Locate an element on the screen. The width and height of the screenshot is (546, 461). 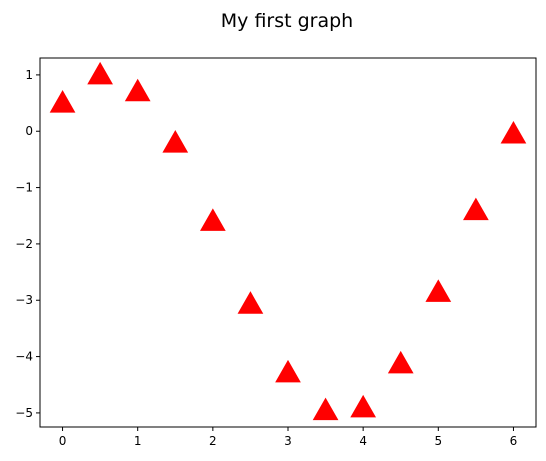
x-tick-label: 3 is located at coordinates (288, 441).